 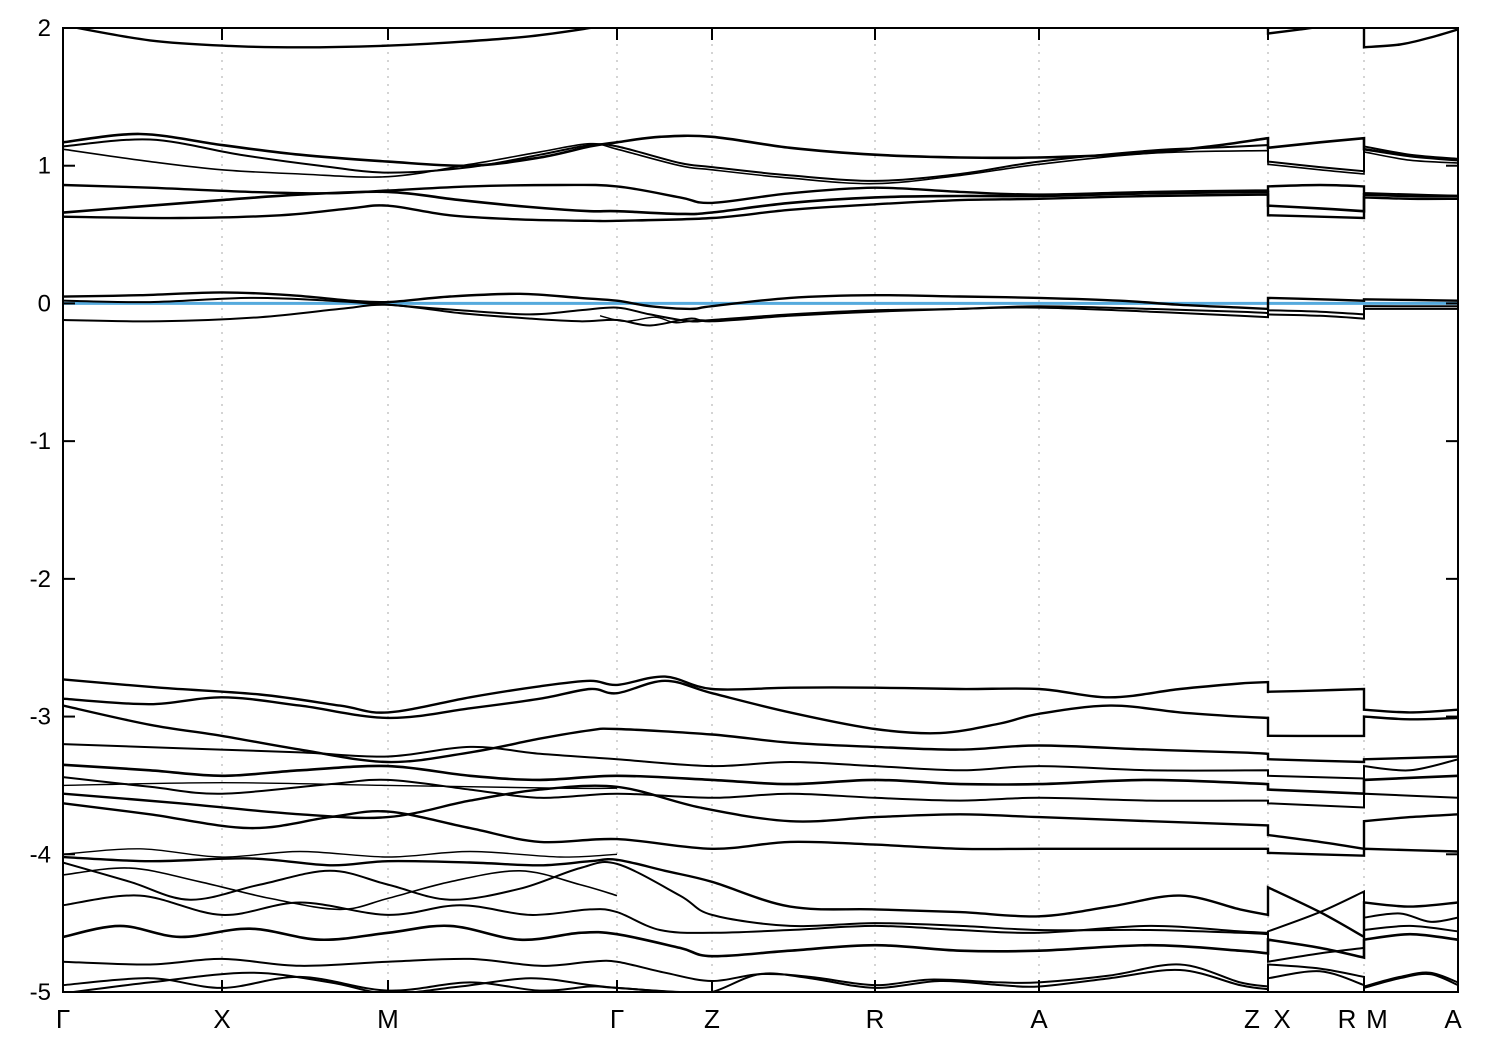 What do you see at coordinates (44, 166) in the screenshot?
I see `y-tick-label: 1` at bounding box center [44, 166].